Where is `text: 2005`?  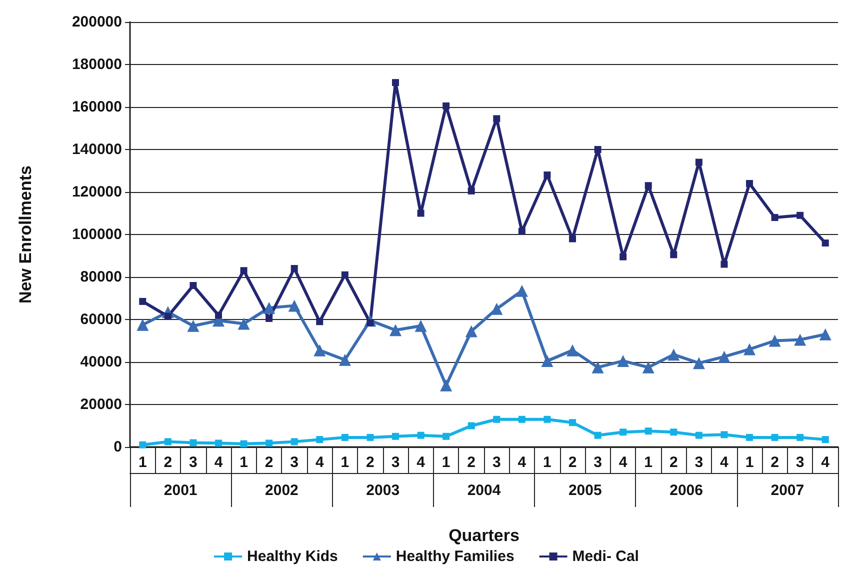
text: 2005 is located at coordinates (585, 490).